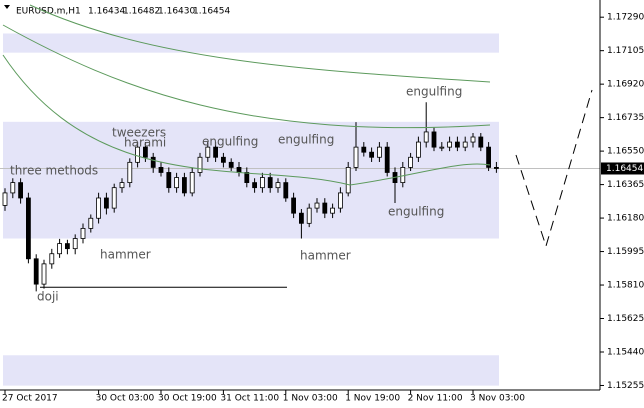 The height and width of the screenshot is (408, 644). Describe the element at coordinates (30, 399) in the screenshot. I see `x-tick-label: 27 Oct 2017` at that location.